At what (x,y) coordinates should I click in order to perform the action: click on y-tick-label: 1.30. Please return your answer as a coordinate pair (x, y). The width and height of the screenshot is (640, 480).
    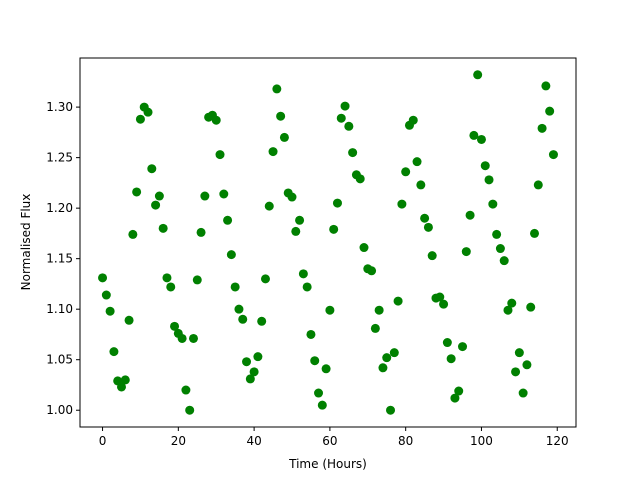
    Looking at the image, I should click on (59, 107).